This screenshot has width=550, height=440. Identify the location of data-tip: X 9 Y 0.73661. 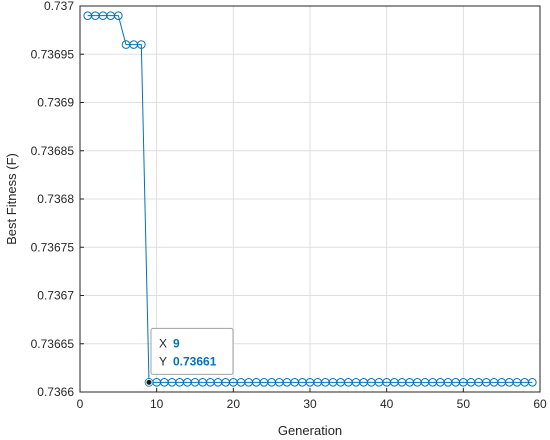
(189, 356).